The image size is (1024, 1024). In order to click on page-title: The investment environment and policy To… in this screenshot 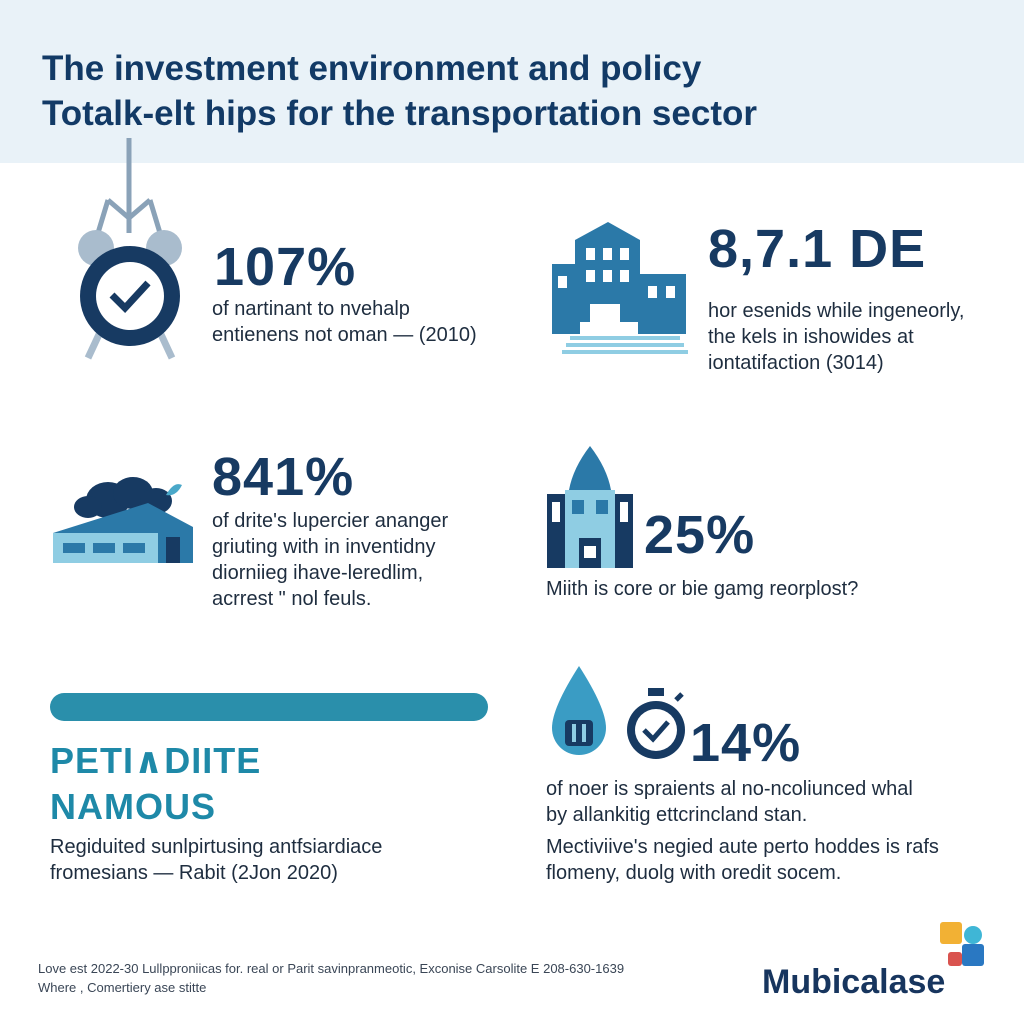, I will do `click(399, 91)`.